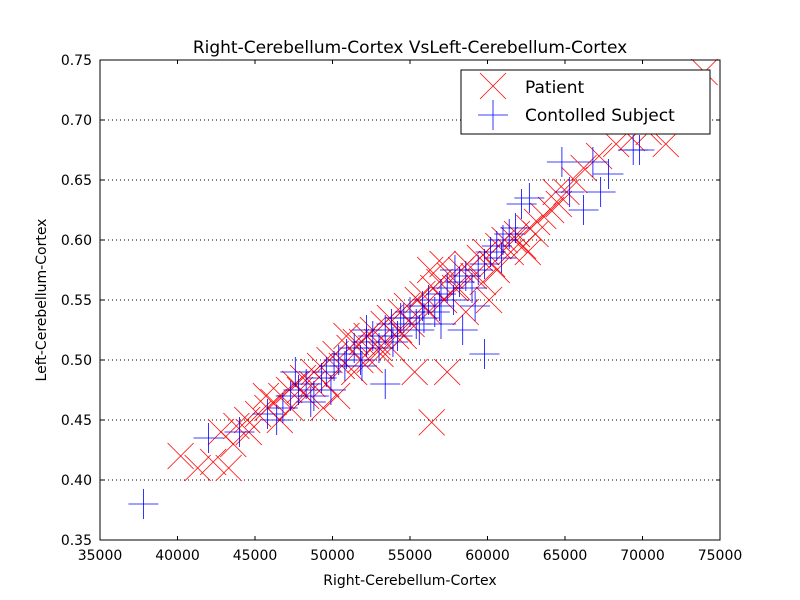  What do you see at coordinates (410, 556) in the screenshot?
I see `x-tick-label: 55000` at bounding box center [410, 556].